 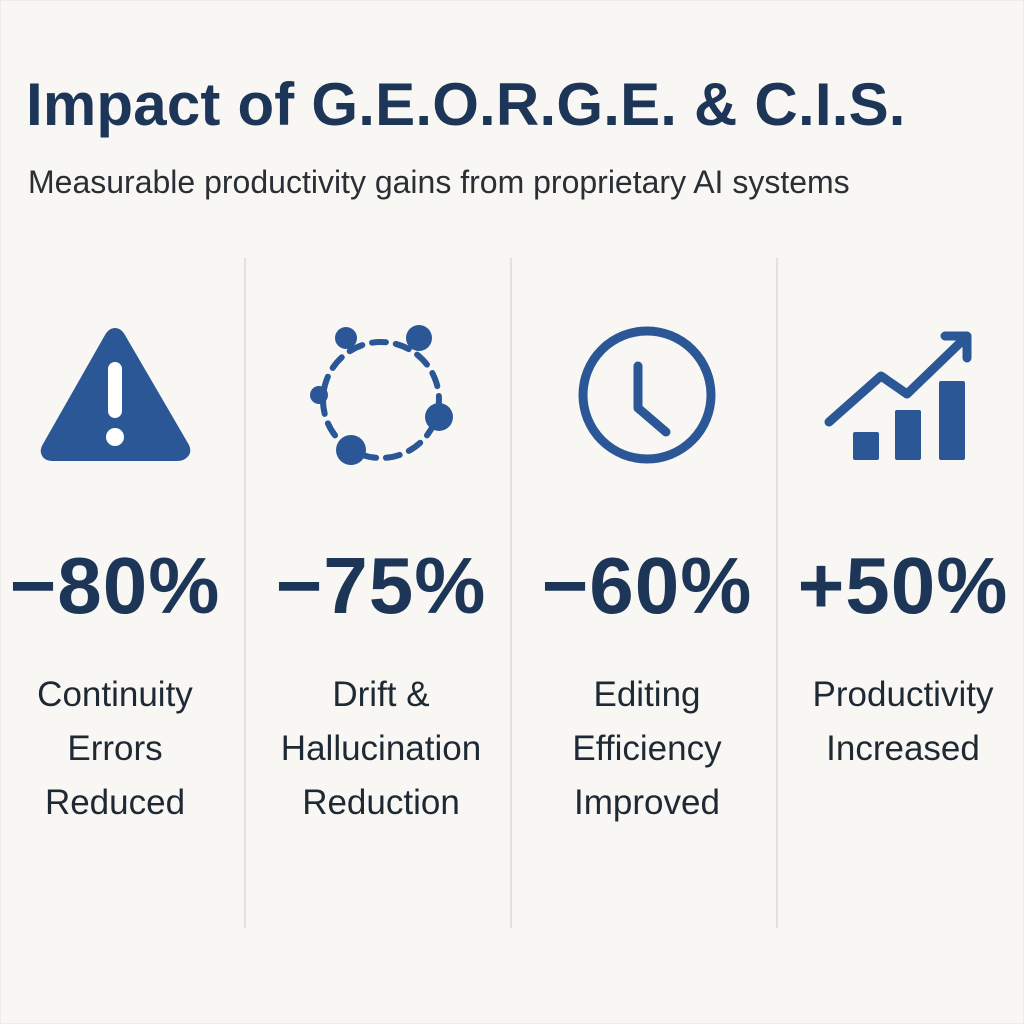 What do you see at coordinates (647, 748) in the screenshot?
I see `metric-label: Editing Efficiency Improved` at bounding box center [647, 748].